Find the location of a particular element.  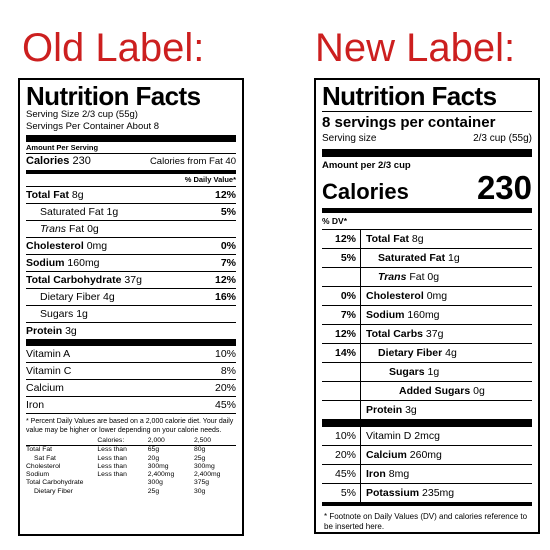

new-nutrient-name: Total Fat is located at coordinates (387, 239).